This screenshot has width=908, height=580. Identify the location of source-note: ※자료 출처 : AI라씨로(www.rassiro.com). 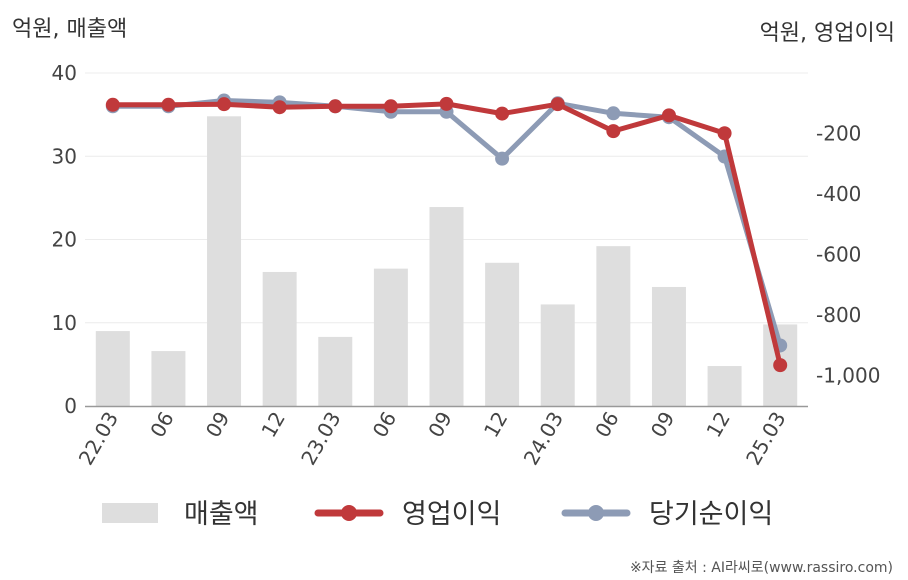
(761, 568).